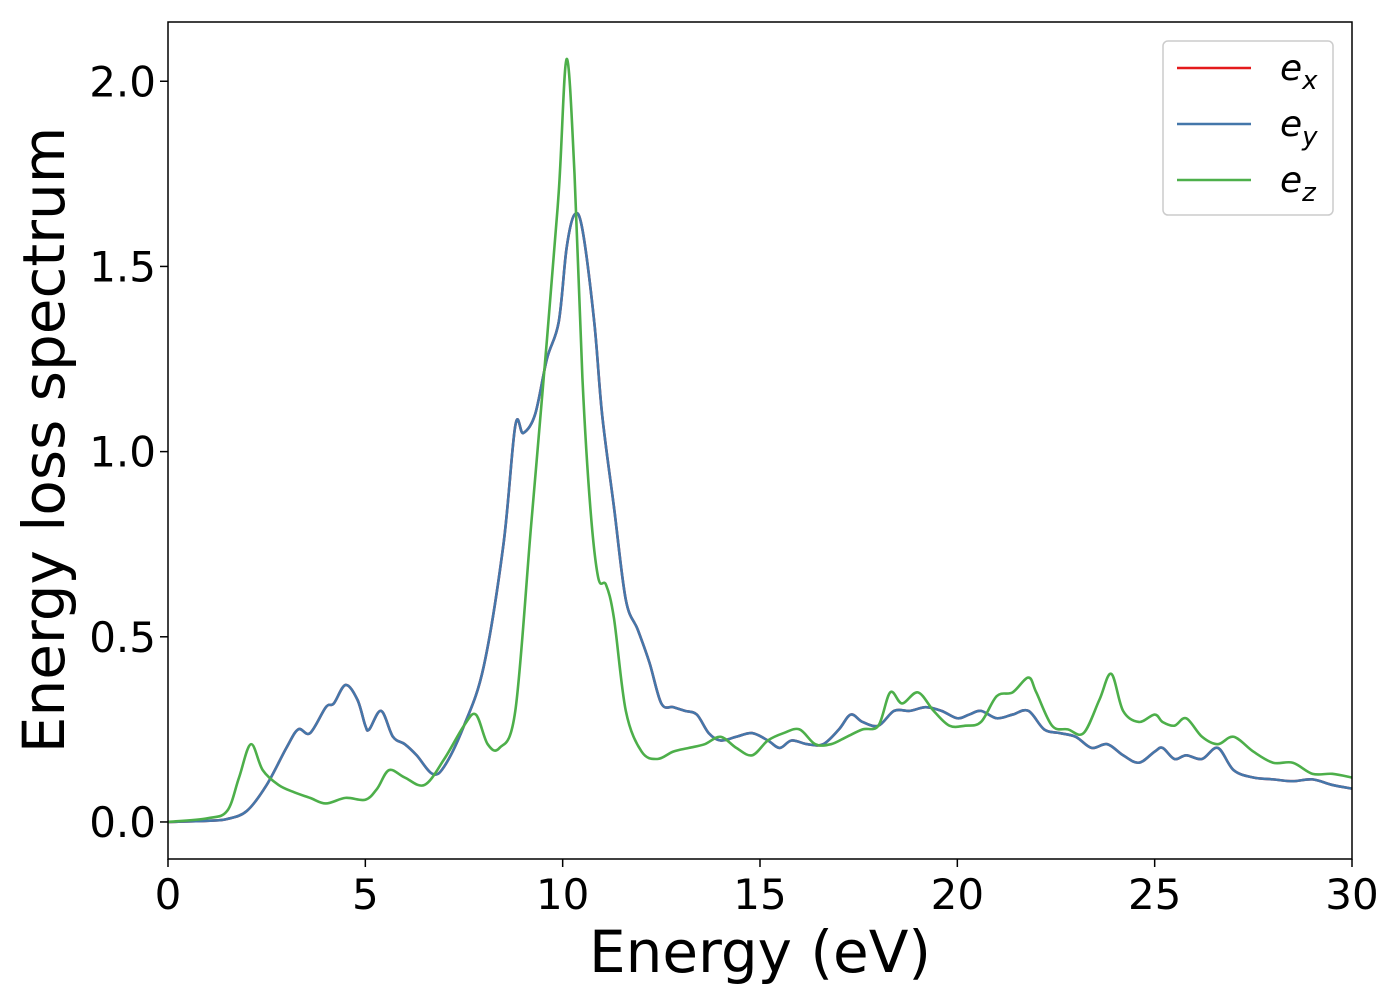 This screenshot has height=1000, width=1400. I want to click on x-axis: 0 5 10 15 20 25 30, so click(767, 889).